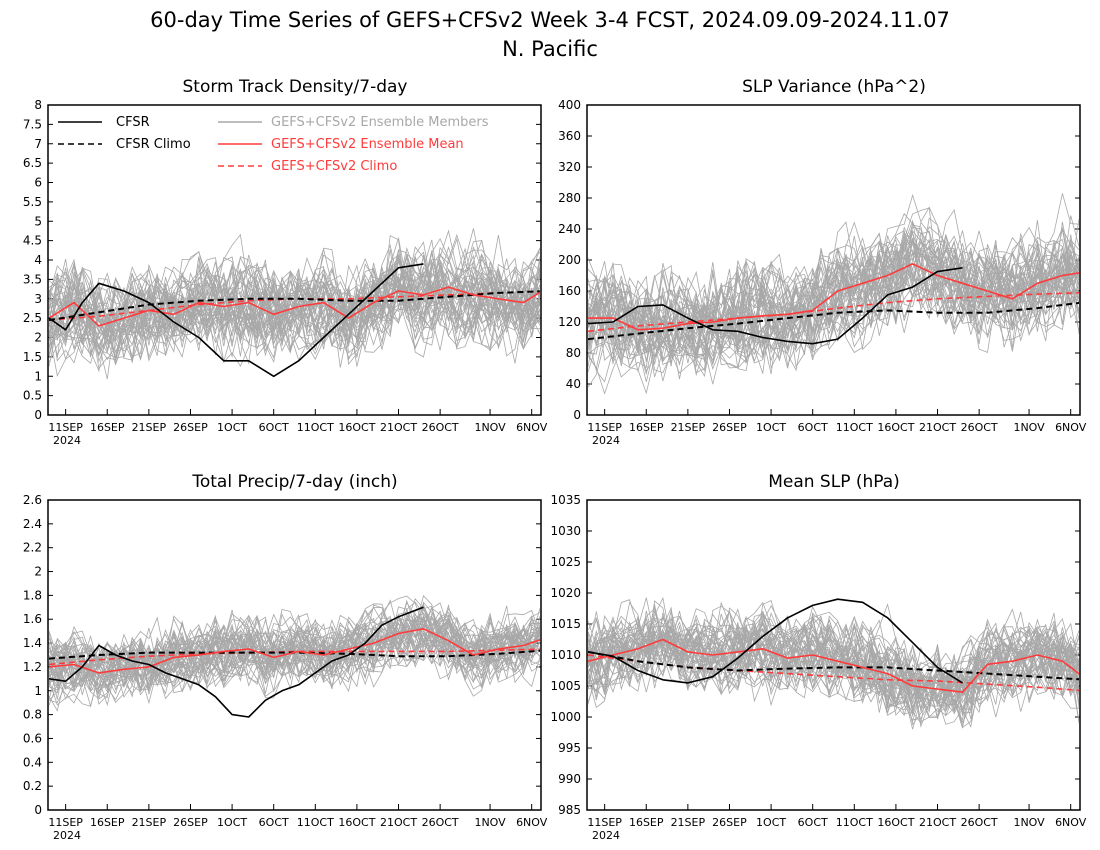  What do you see at coordinates (32, 163) in the screenshot?
I see `y-tick-label: 6.5` at bounding box center [32, 163].